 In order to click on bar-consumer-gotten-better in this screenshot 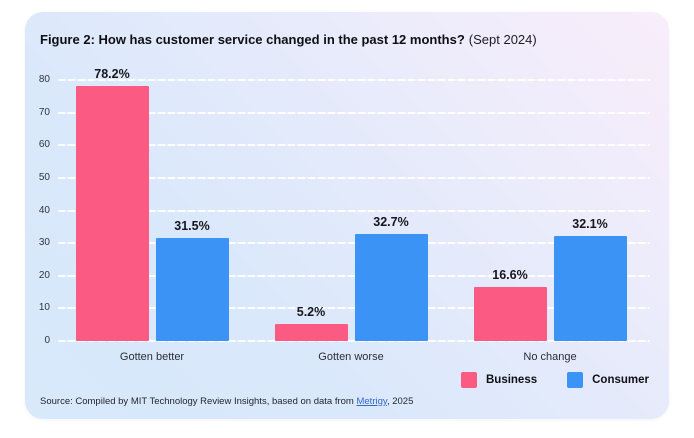, I will do `click(192, 289)`.